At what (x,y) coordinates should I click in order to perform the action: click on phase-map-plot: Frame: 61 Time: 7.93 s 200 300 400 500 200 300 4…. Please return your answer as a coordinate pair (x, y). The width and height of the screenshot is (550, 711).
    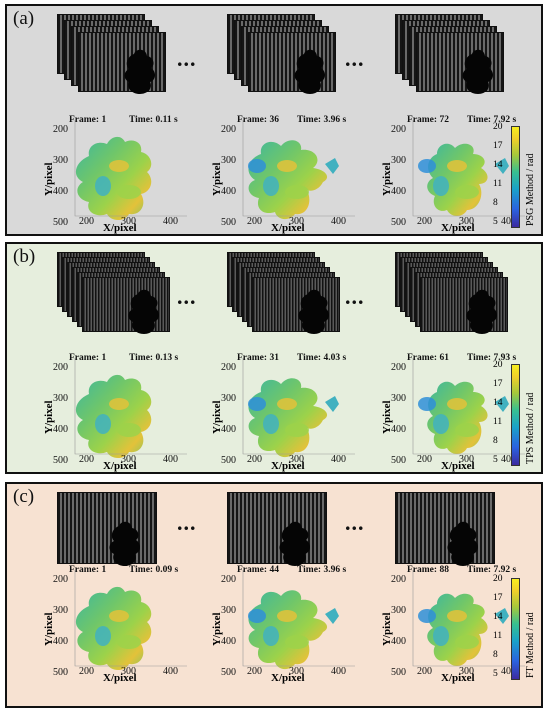
    Looking at the image, I should click on (458, 412).